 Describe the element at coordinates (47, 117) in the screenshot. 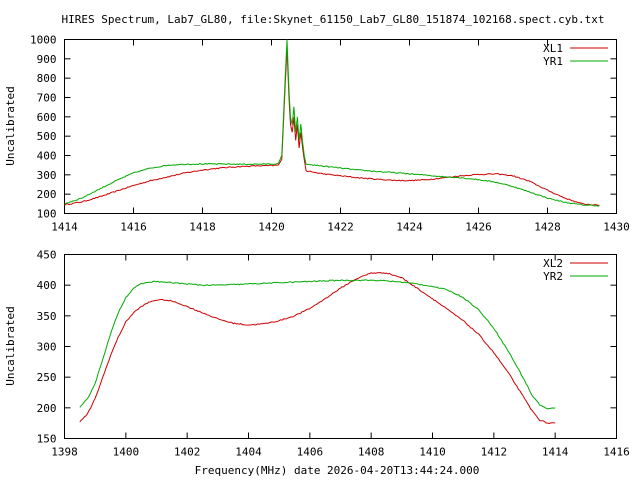

I see `y-tick-label: 600` at that location.